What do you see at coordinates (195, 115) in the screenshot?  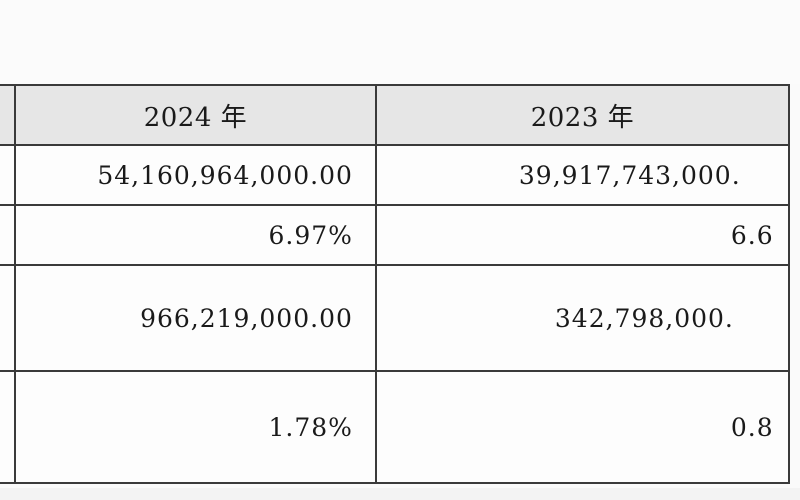 I see `header-cell-2024: 2024 年` at bounding box center [195, 115].